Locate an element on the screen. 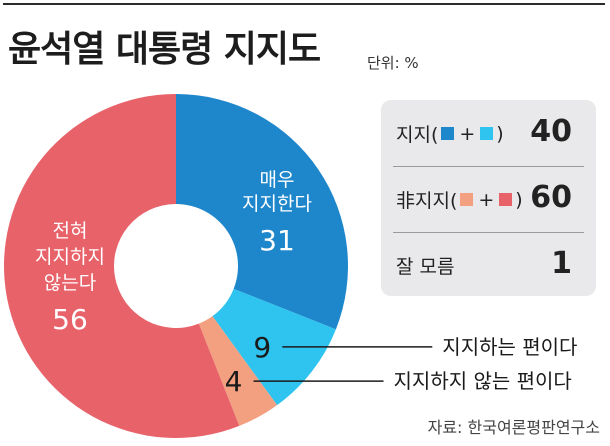  unit-label: 단위: % is located at coordinates (393, 63).